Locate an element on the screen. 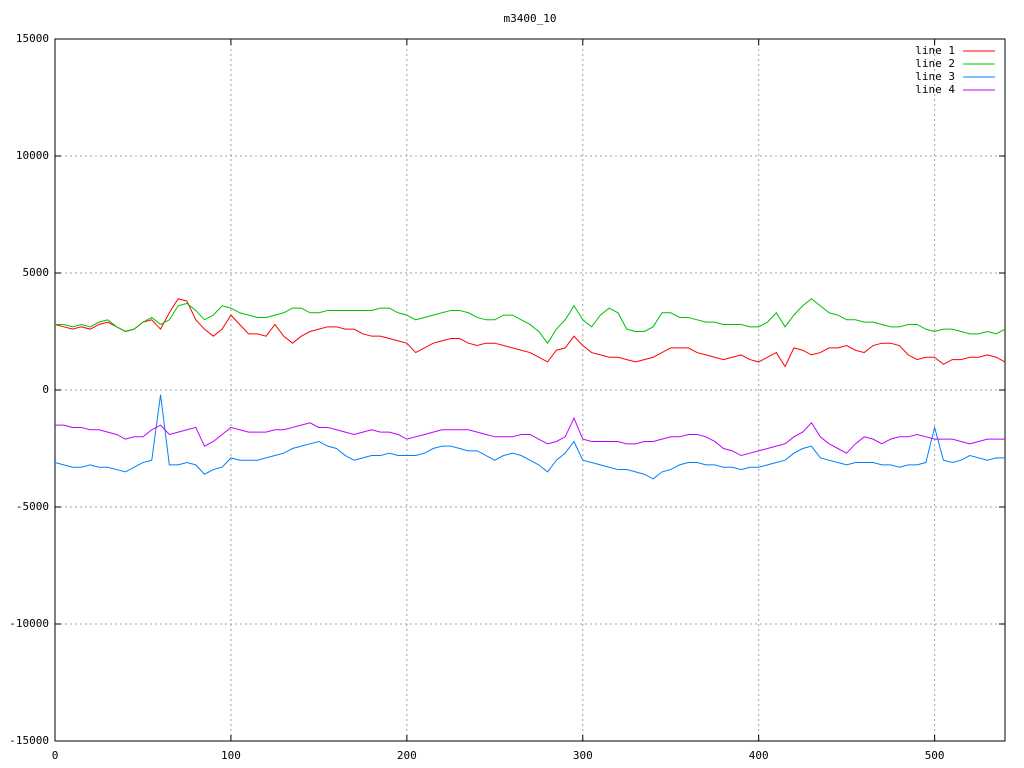 The image size is (1024, 768). y-tick-label: 10000 is located at coordinates (32, 155).